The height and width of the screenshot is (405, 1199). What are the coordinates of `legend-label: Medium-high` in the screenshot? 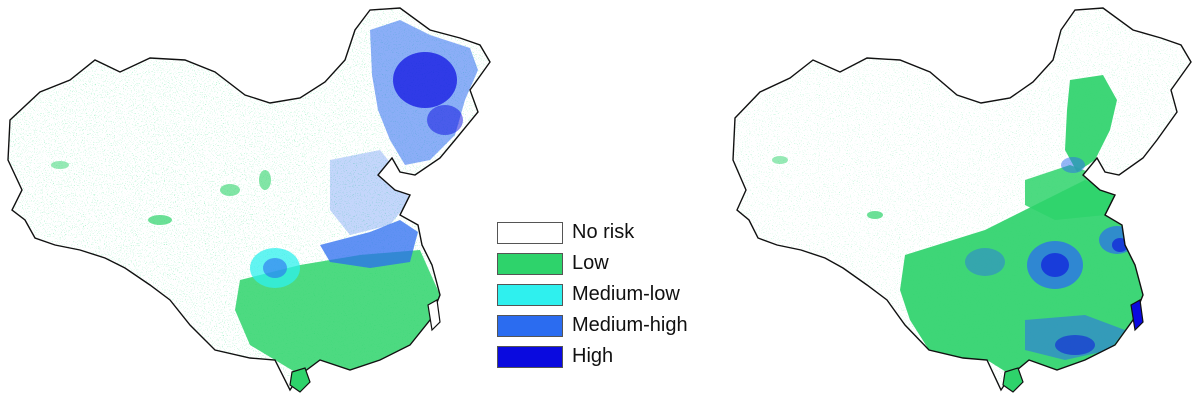 It's located at (630, 325).